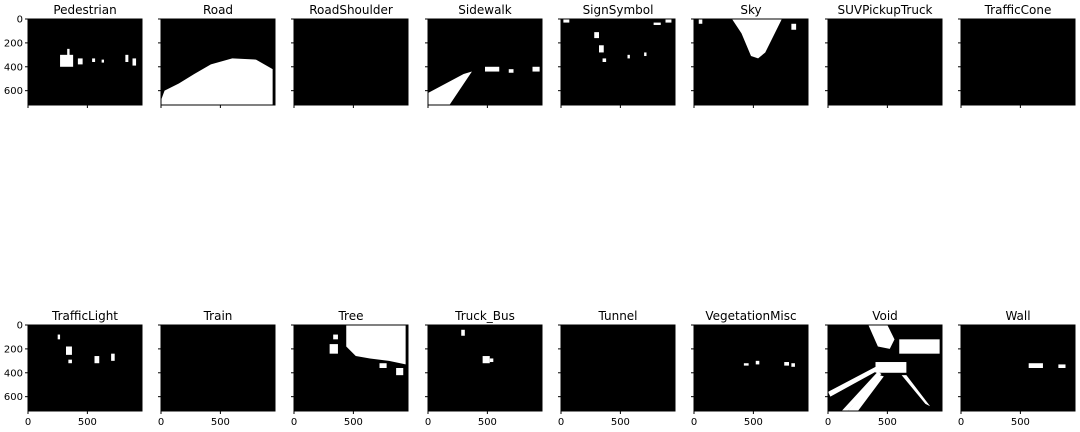 Image resolution: width=1080 pixels, height=432 pixels. Describe the element at coordinates (13, 43) in the screenshot. I see `y-tick-label: 200` at that location.